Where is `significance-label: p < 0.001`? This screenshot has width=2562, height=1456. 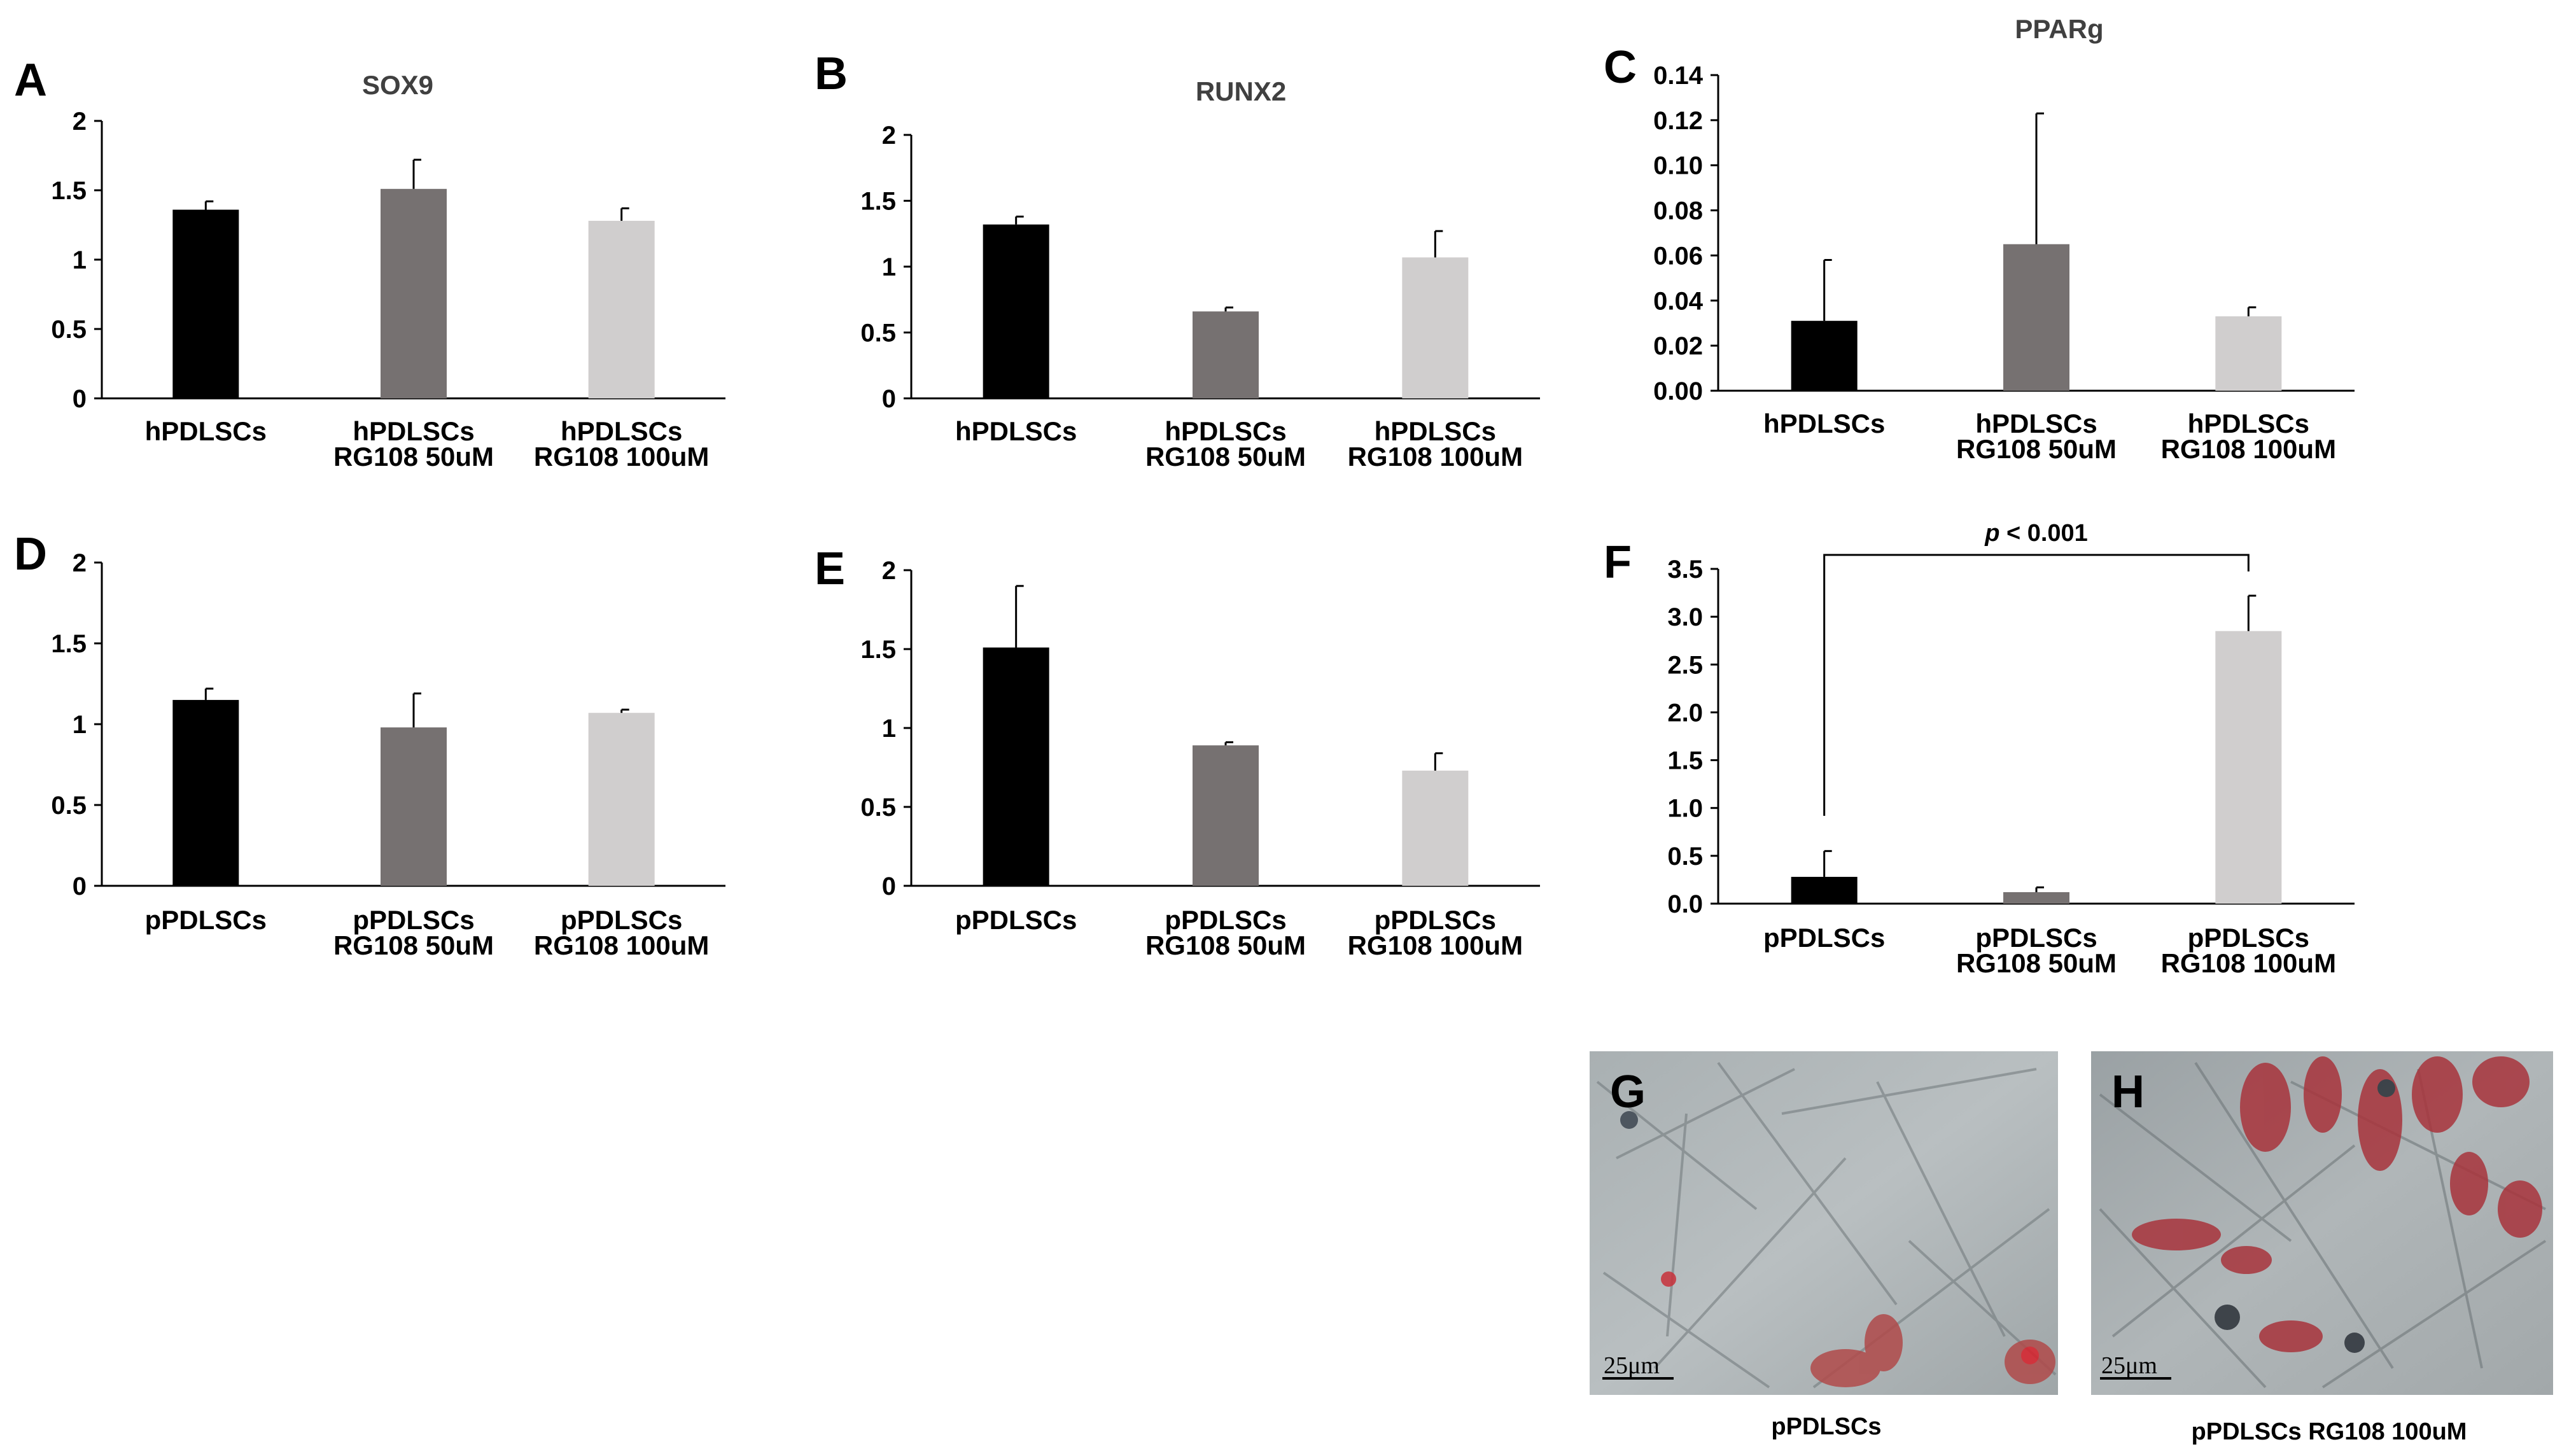
significance-label: p < 0.001 is located at coordinates (2036, 533).